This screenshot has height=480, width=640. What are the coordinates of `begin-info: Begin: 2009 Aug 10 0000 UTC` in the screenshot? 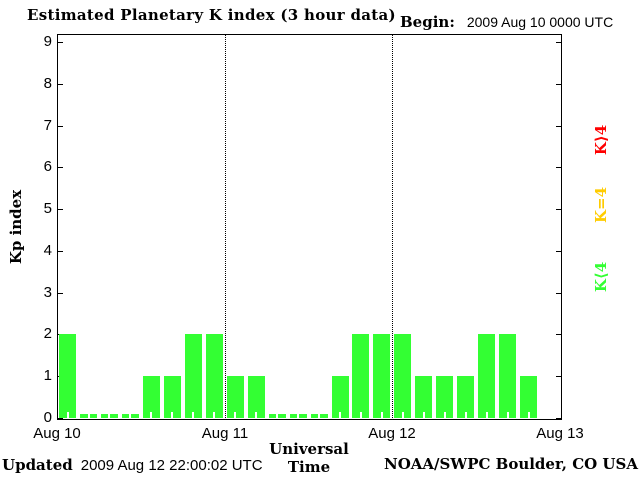 It's located at (506, 22).